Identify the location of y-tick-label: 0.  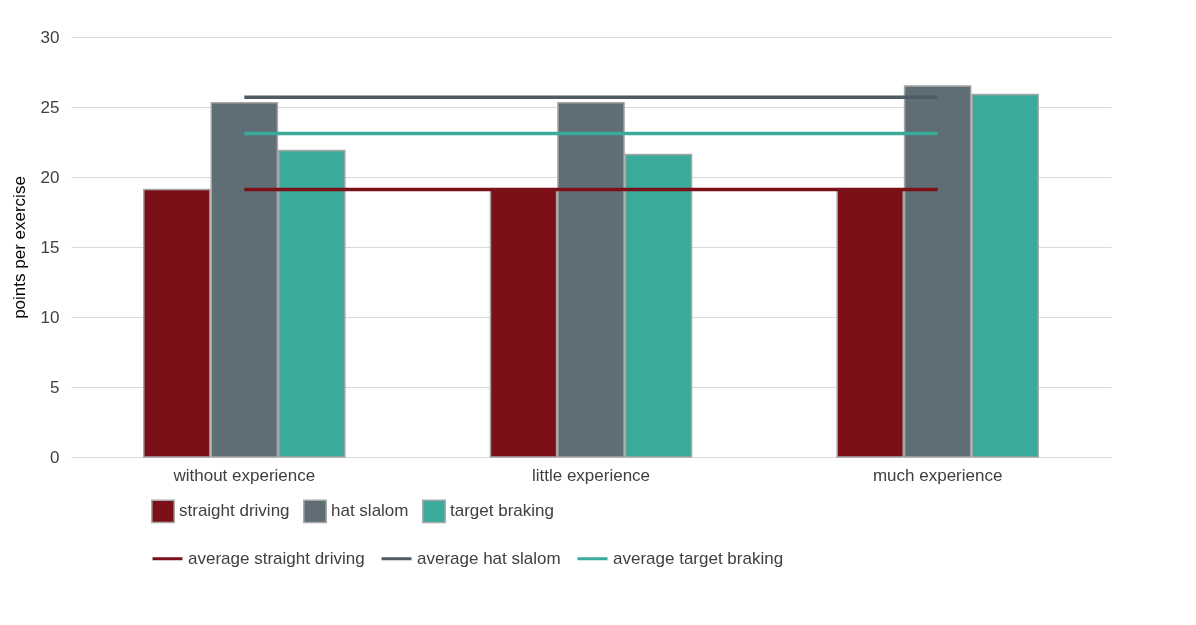
(55, 457).